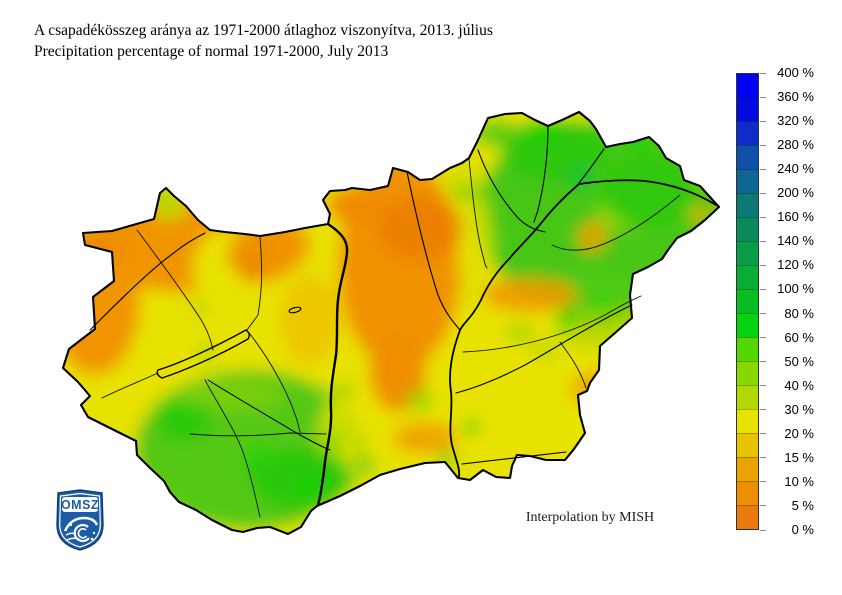 The height and width of the screenshot is (595, 842). I want to click on legend-colorbar, so click(747, 301).